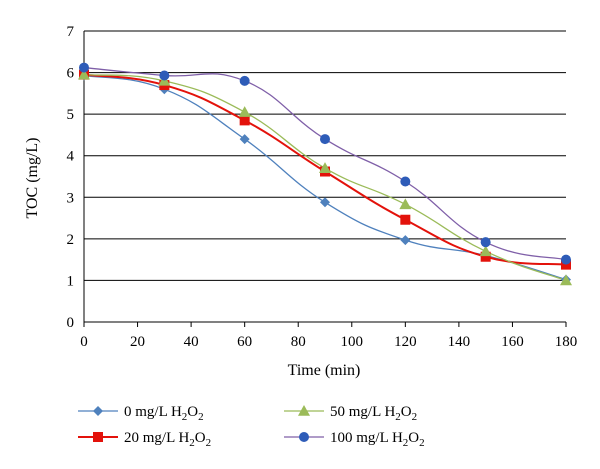 Image resolution: width=600 pixels, height=469 pixels. What do you see at coordinates (324, 370) in the screenshot?
I see `x-axis-label: Time (min)` at bounding box center [324, 370].